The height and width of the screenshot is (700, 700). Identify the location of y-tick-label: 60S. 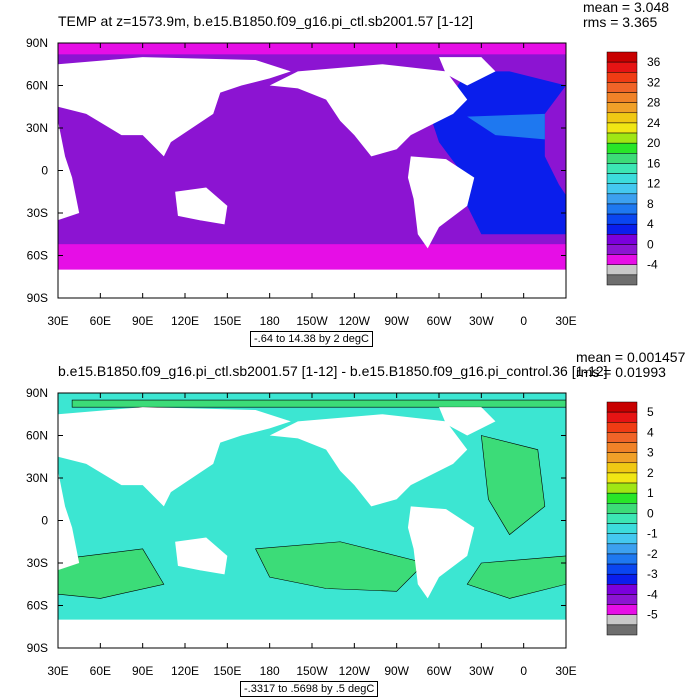
(37, 256).